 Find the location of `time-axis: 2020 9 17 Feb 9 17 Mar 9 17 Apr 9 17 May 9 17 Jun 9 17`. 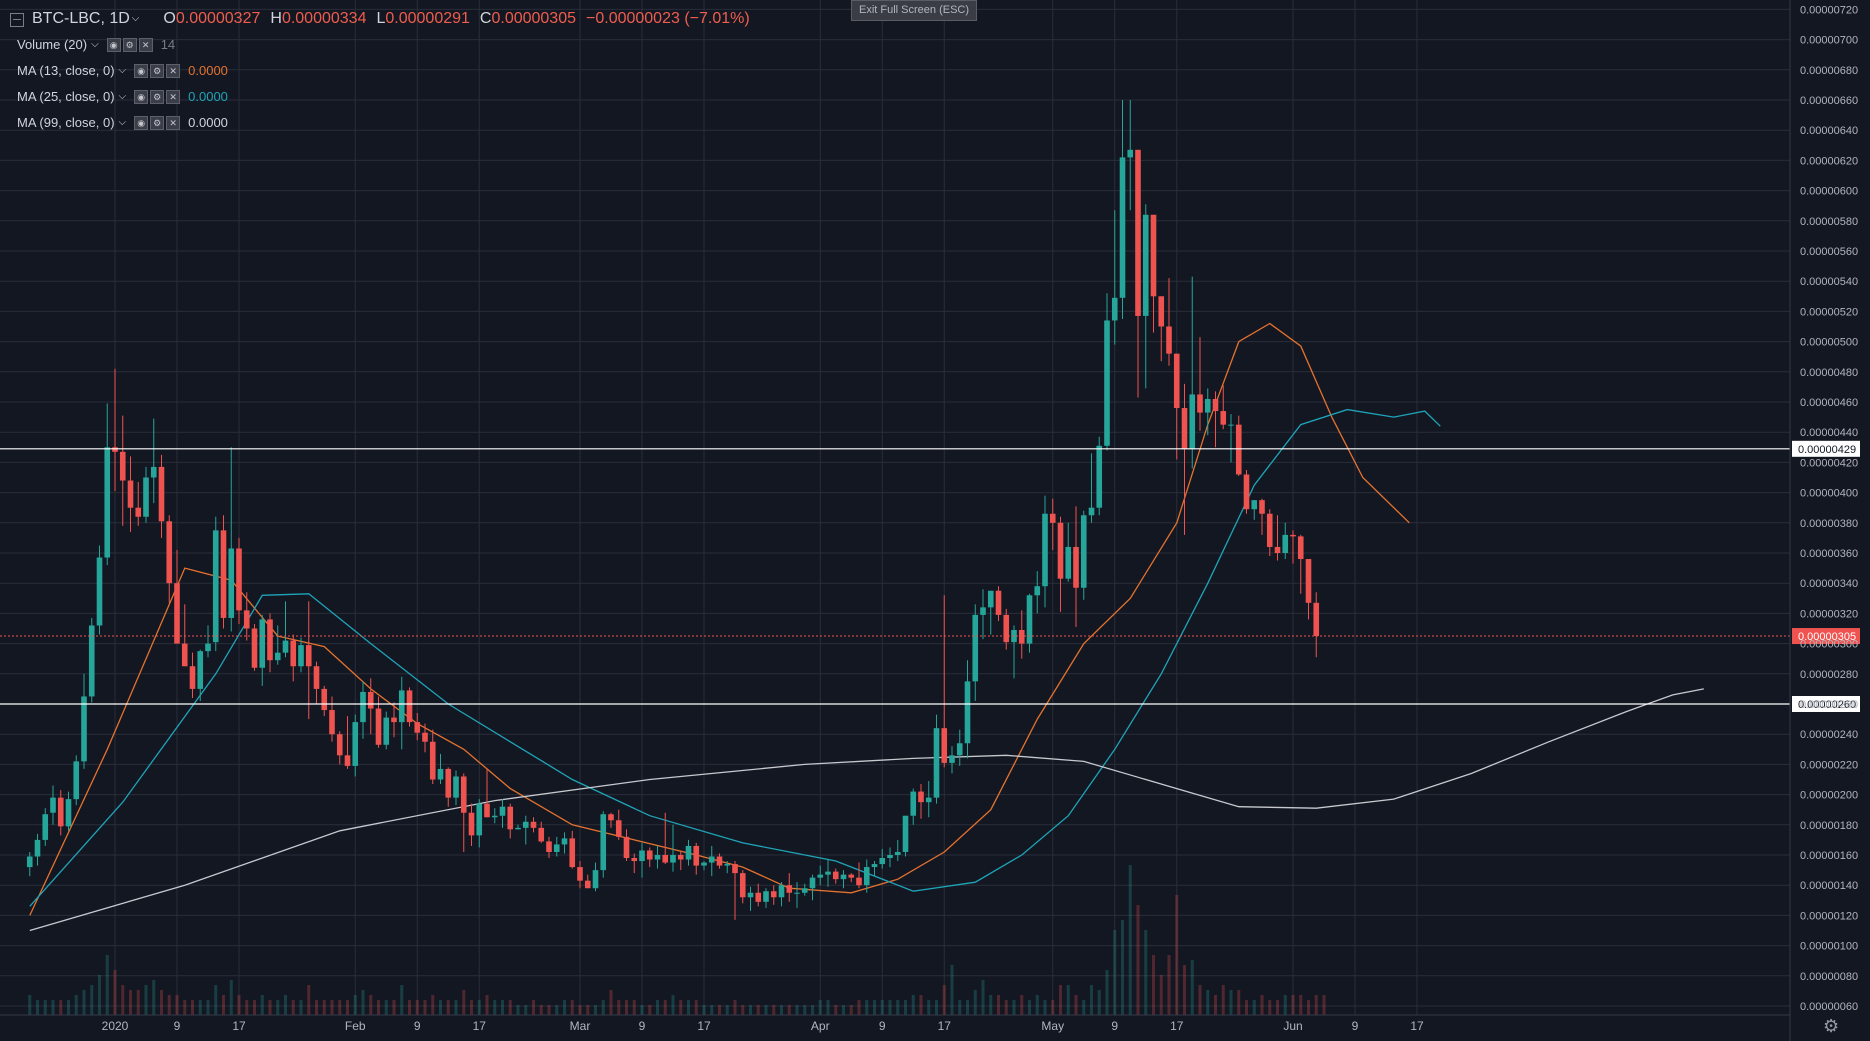

time-axis: 2020 9 17 Feb 9 17 Mar 9 17 Apr 9 17 May 9 17 Jun 9 17 is located at coordinates (895, 1023).